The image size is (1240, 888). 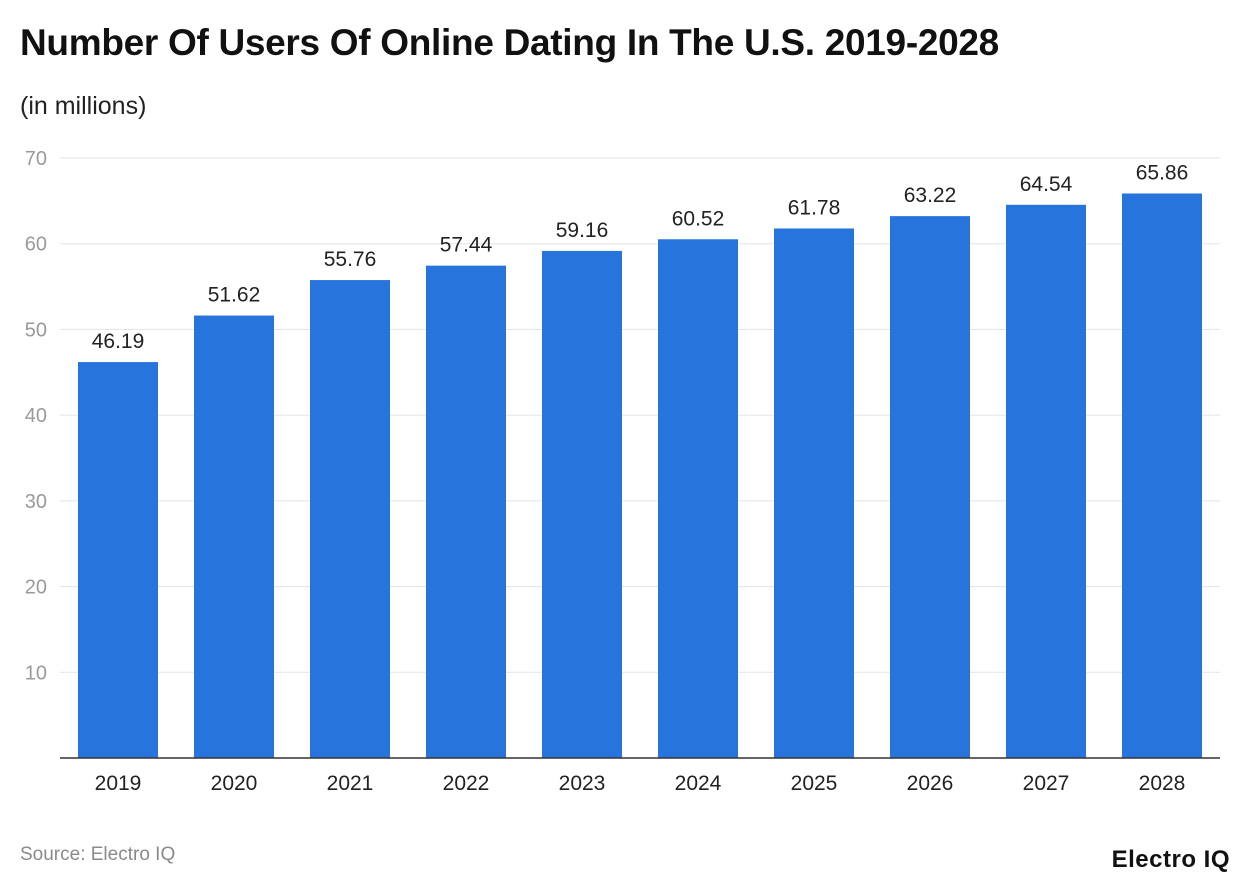 What do you see at coordinates (83, 106) in the screenshot?
I see `chart-subtitle: (in millions)` at bounding box center [83, 106].